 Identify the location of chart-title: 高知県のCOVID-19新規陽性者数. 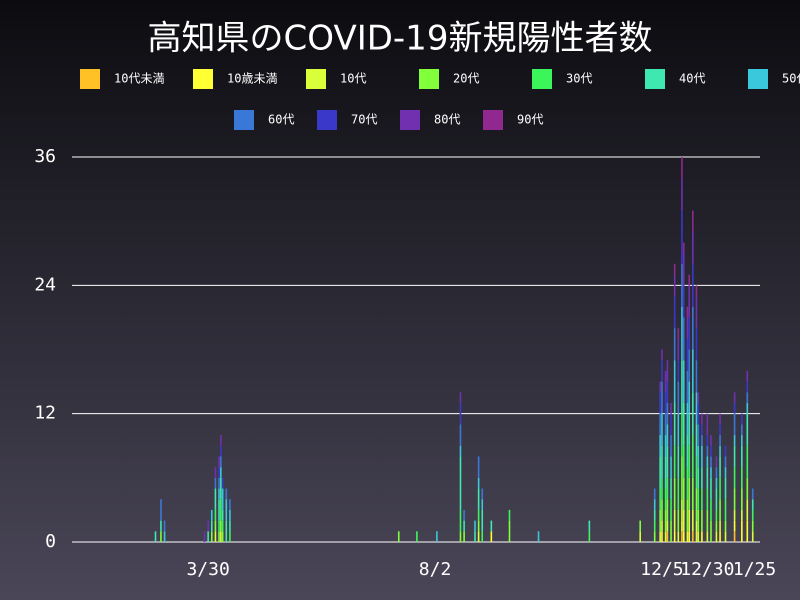
(400, 39).